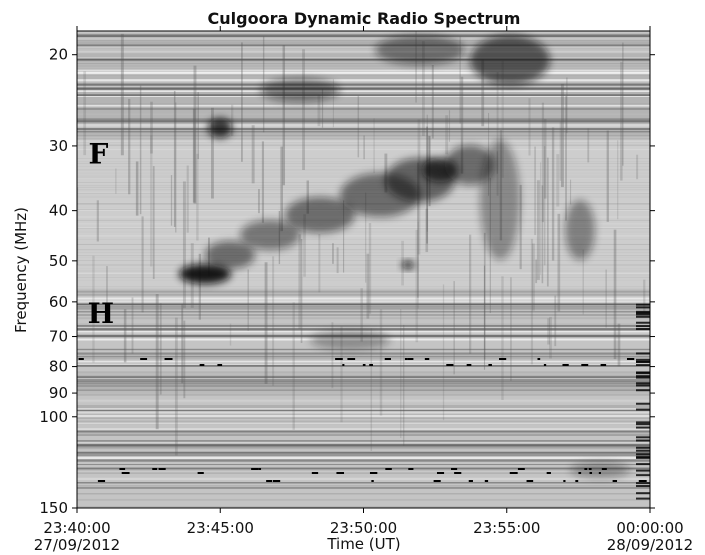 The width and height of the screenshot is (705, 555). What do you see at coordinates (21, 270) in the screenshot?
I see `y-axis-label: Frequency (MHz)` at bounding box center [21, 270].